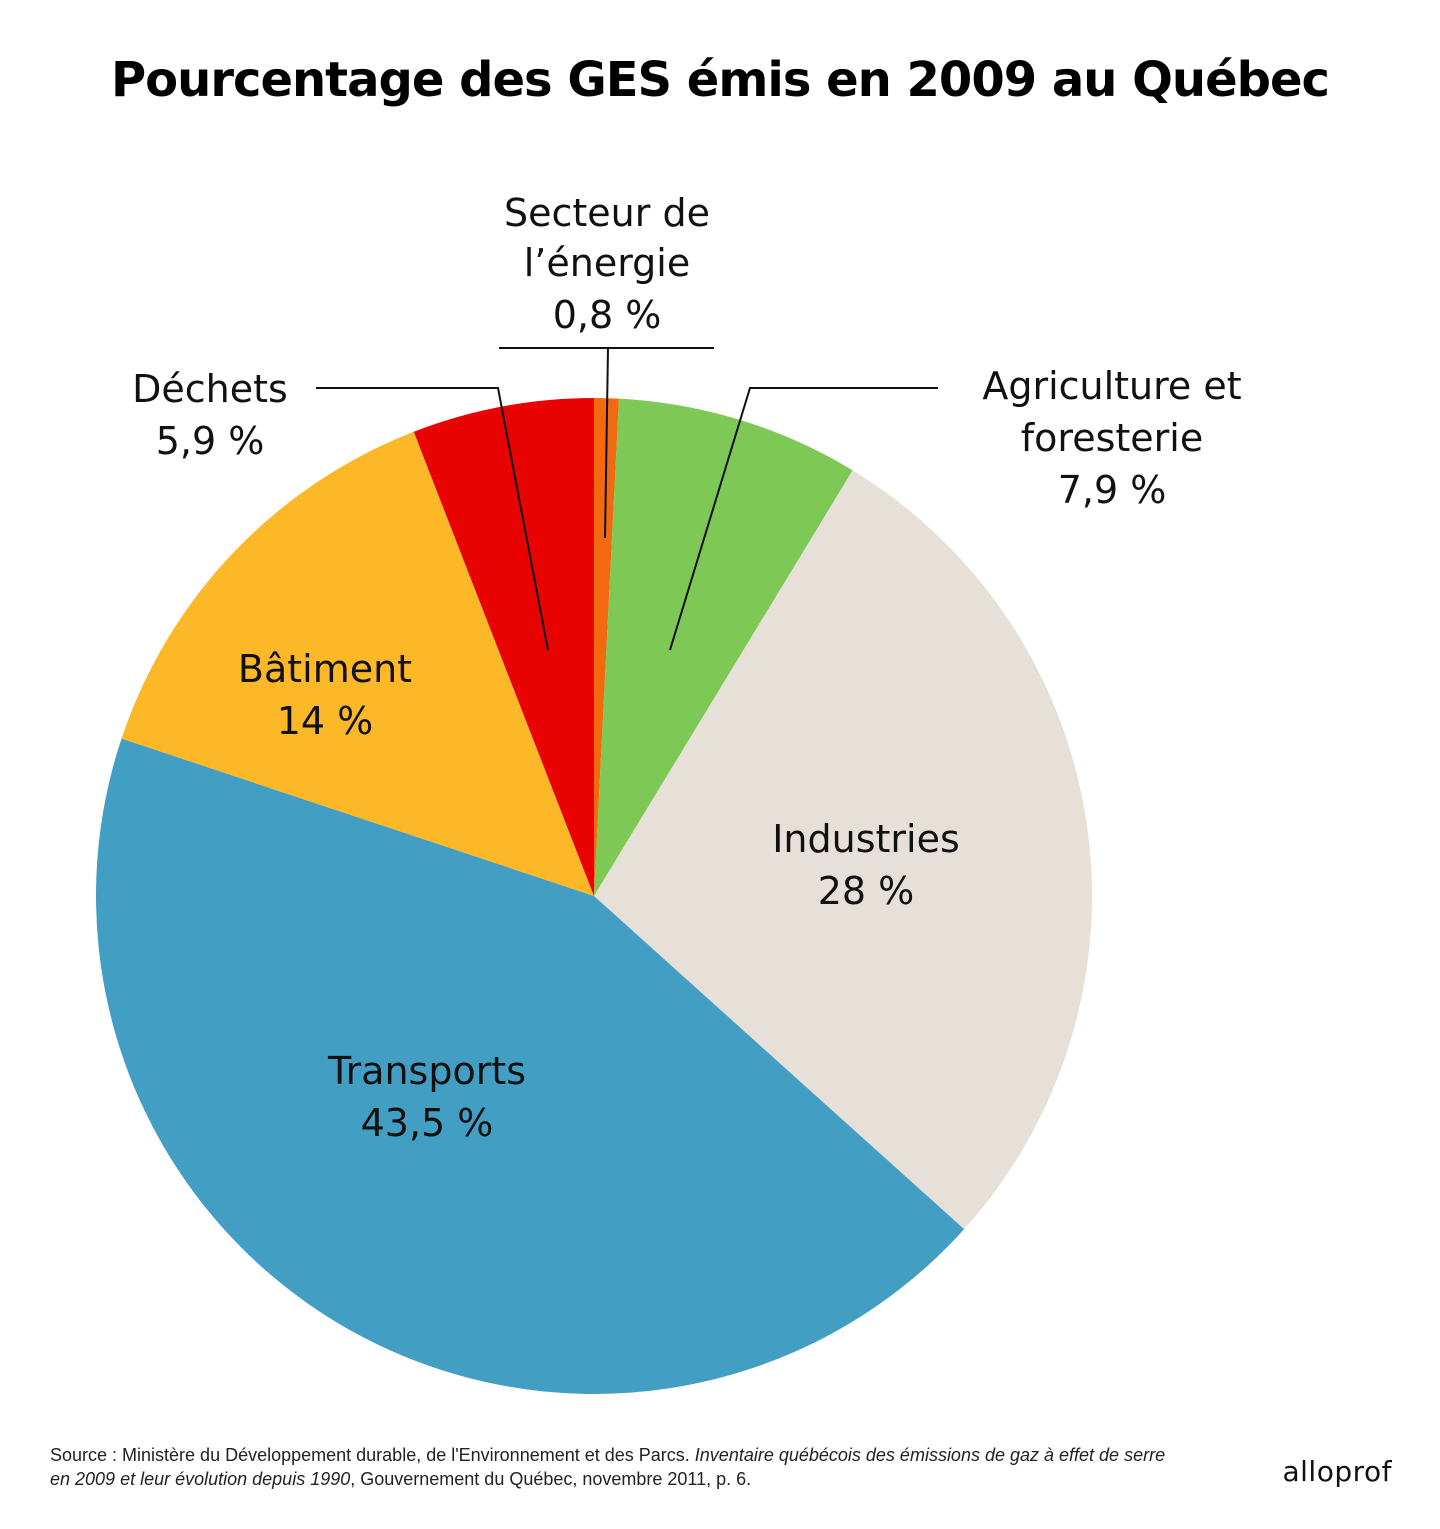  I want to click on label-batiment: Bâtiment, so click(325, 669).